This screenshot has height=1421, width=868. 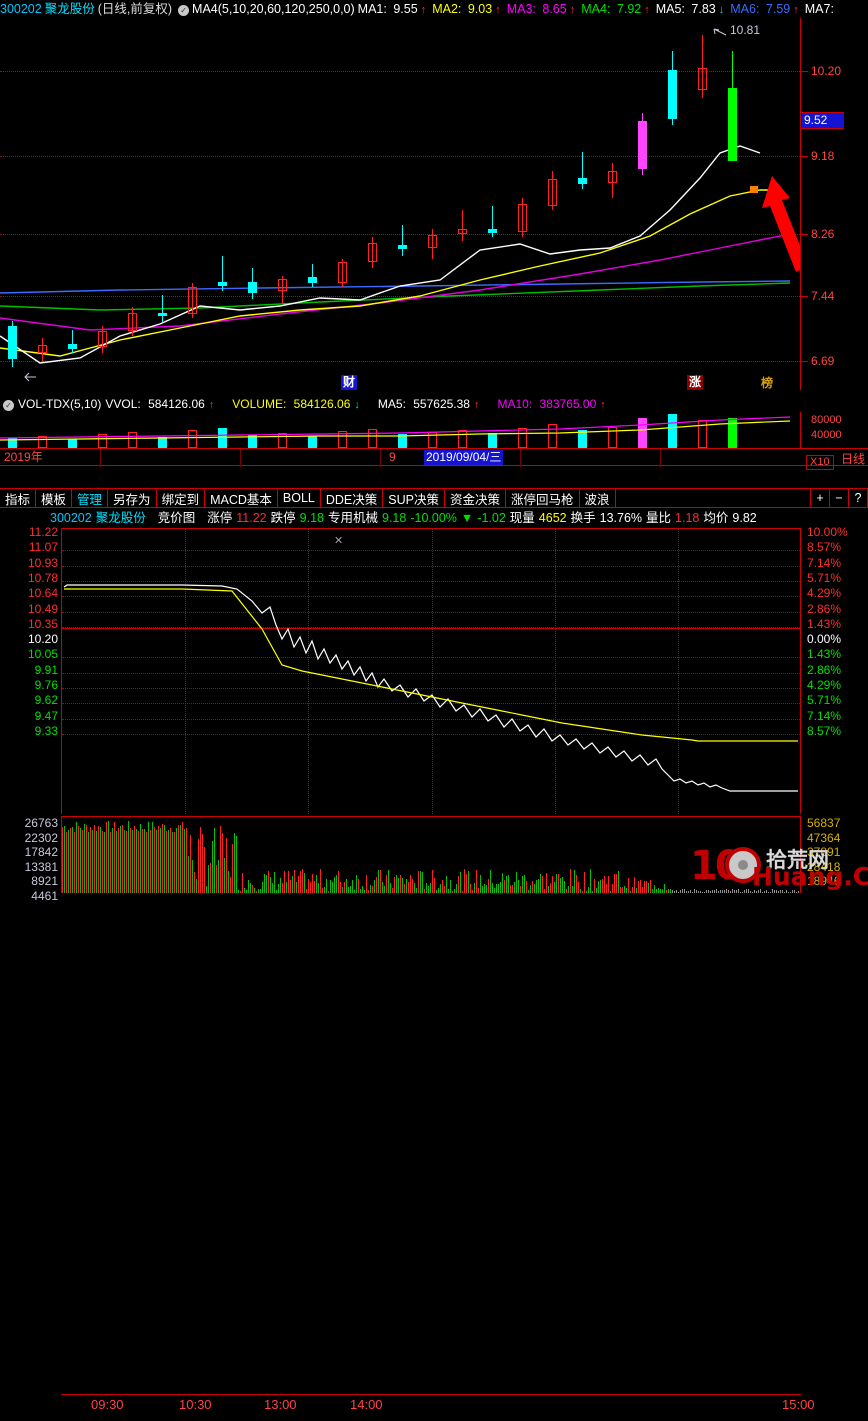 I want to click on vvol-arrow-up-icon: ↑, so click(x=211, y=404).